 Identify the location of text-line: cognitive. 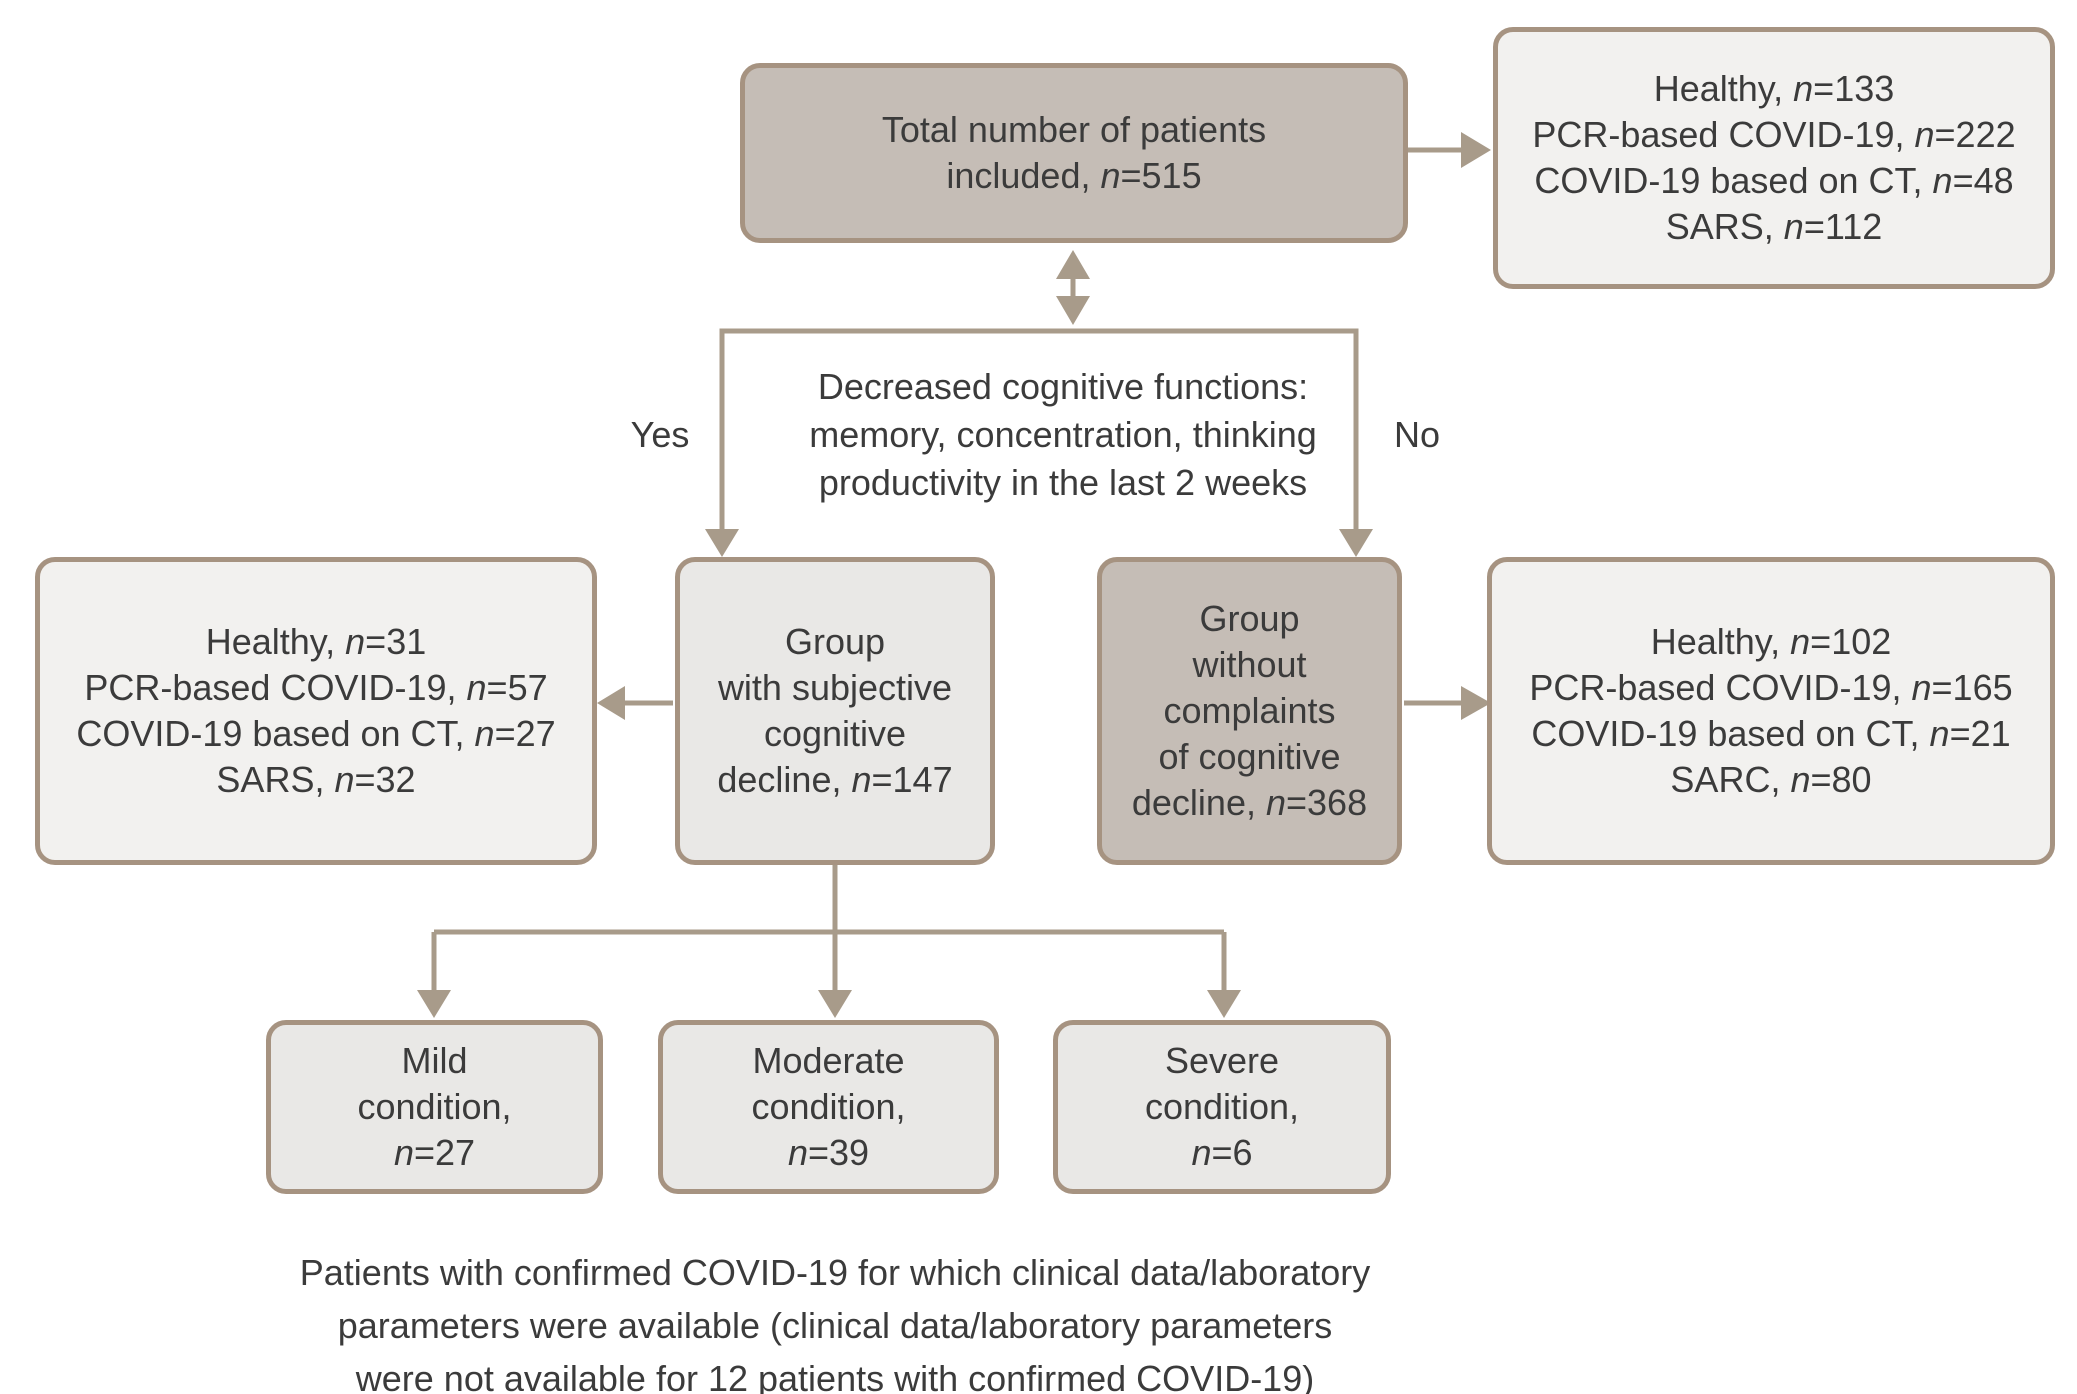
(835, 733).